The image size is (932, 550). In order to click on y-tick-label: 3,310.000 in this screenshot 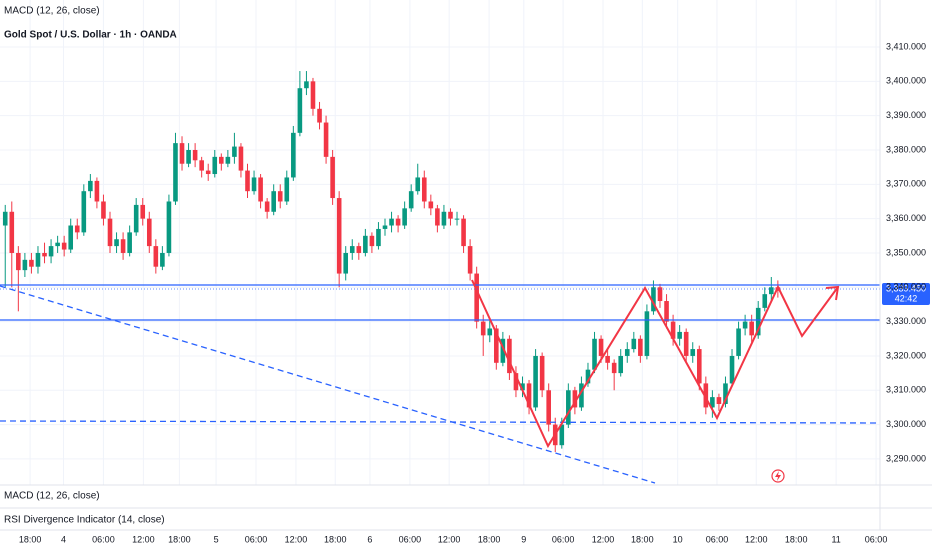, I will do `click(906, 390)`.